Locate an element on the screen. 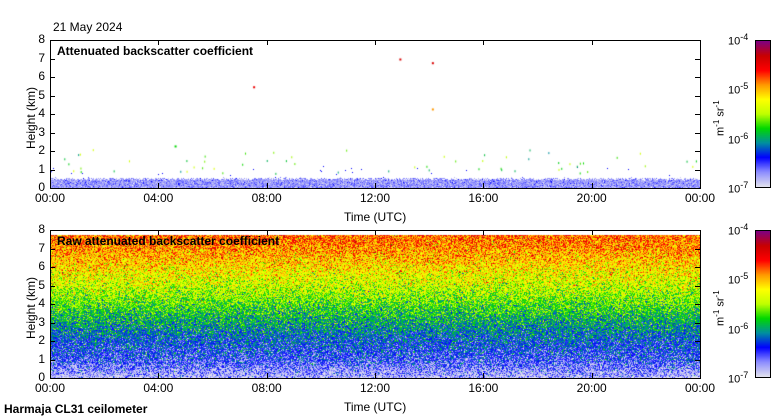 Image resolution: width=780 pixels, height=420 pixels. colorbar-tick-label: 10⁻⁵ is located at coordinates (738, 279).